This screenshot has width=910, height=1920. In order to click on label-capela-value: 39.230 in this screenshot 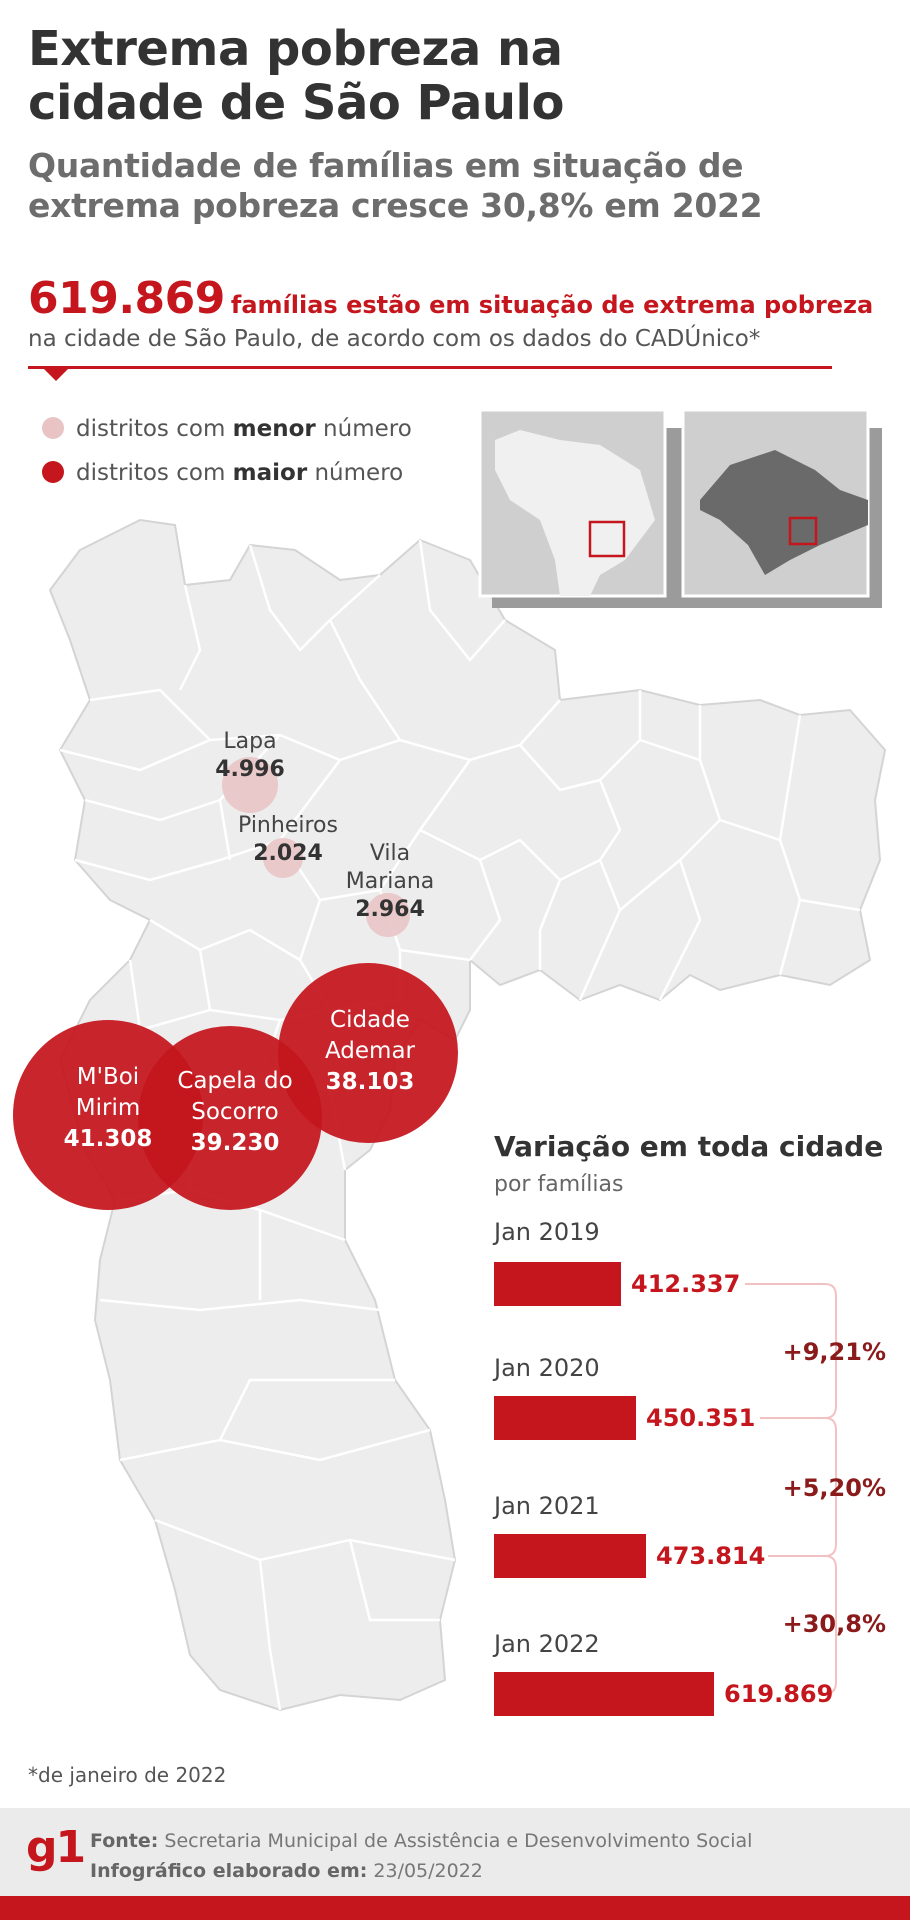, I will do `click(235, 1143)`.